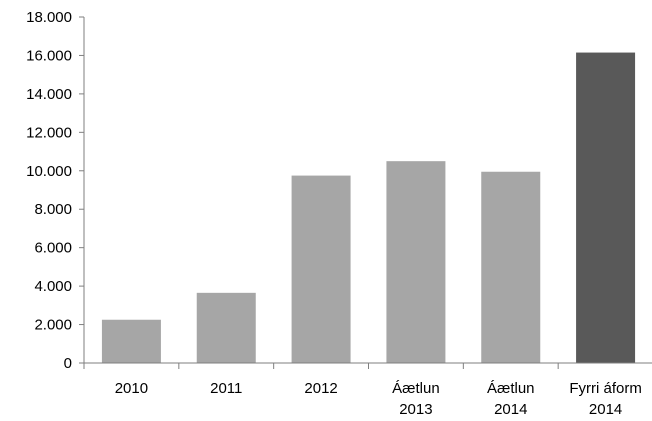  Describe the element at coordinates (49, 55) in the screenshot. I see `y-tick-label-8: 16.000` at that location.